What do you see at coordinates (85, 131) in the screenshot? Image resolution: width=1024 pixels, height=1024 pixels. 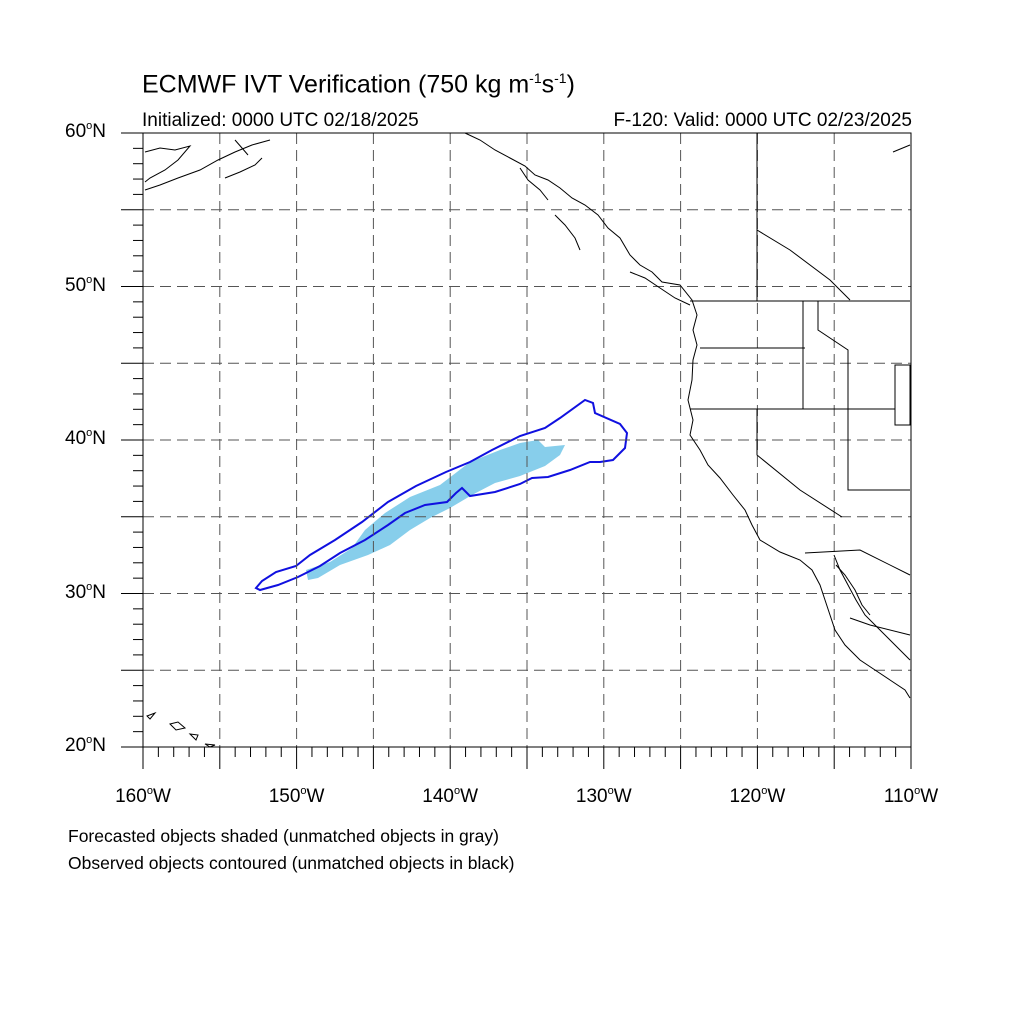 I see `lat-label: 60oN` at bounding box center [85, 131].